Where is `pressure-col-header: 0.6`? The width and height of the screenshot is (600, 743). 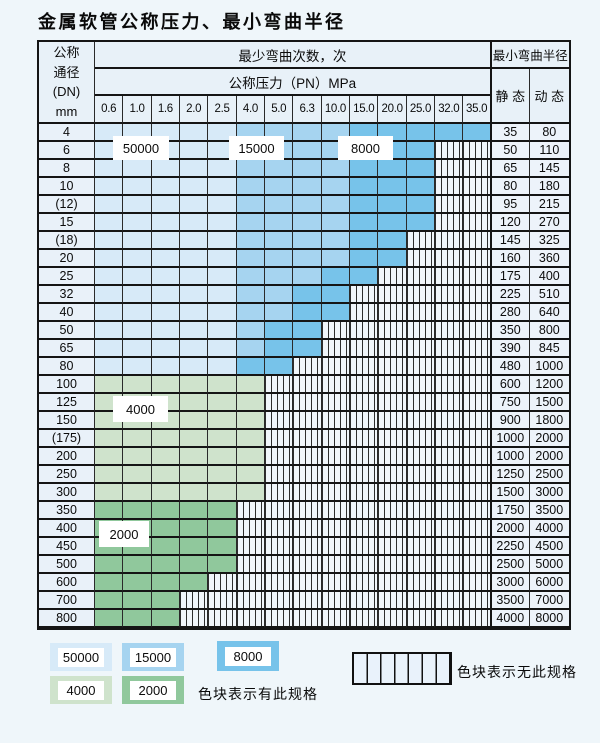
pressure-col-header: 0.6 is located at coordinates (109, 110).